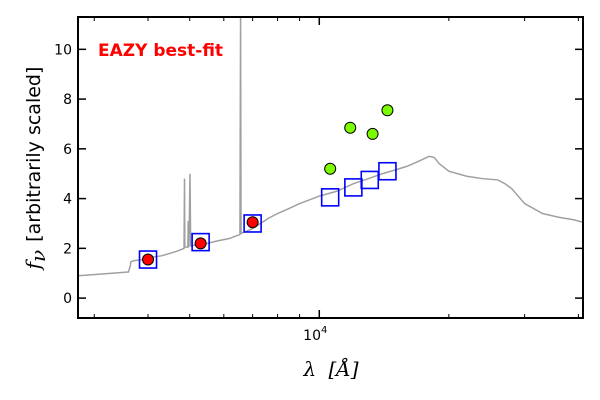  I want to click on x-axis-symbol: λ, so click(309, 369).